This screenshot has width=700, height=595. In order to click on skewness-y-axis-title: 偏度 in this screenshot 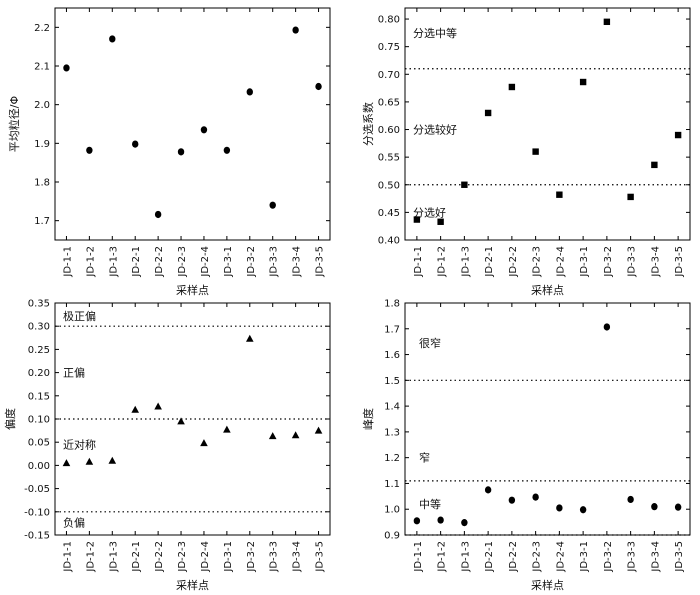, I will do `click(10, 419)`.